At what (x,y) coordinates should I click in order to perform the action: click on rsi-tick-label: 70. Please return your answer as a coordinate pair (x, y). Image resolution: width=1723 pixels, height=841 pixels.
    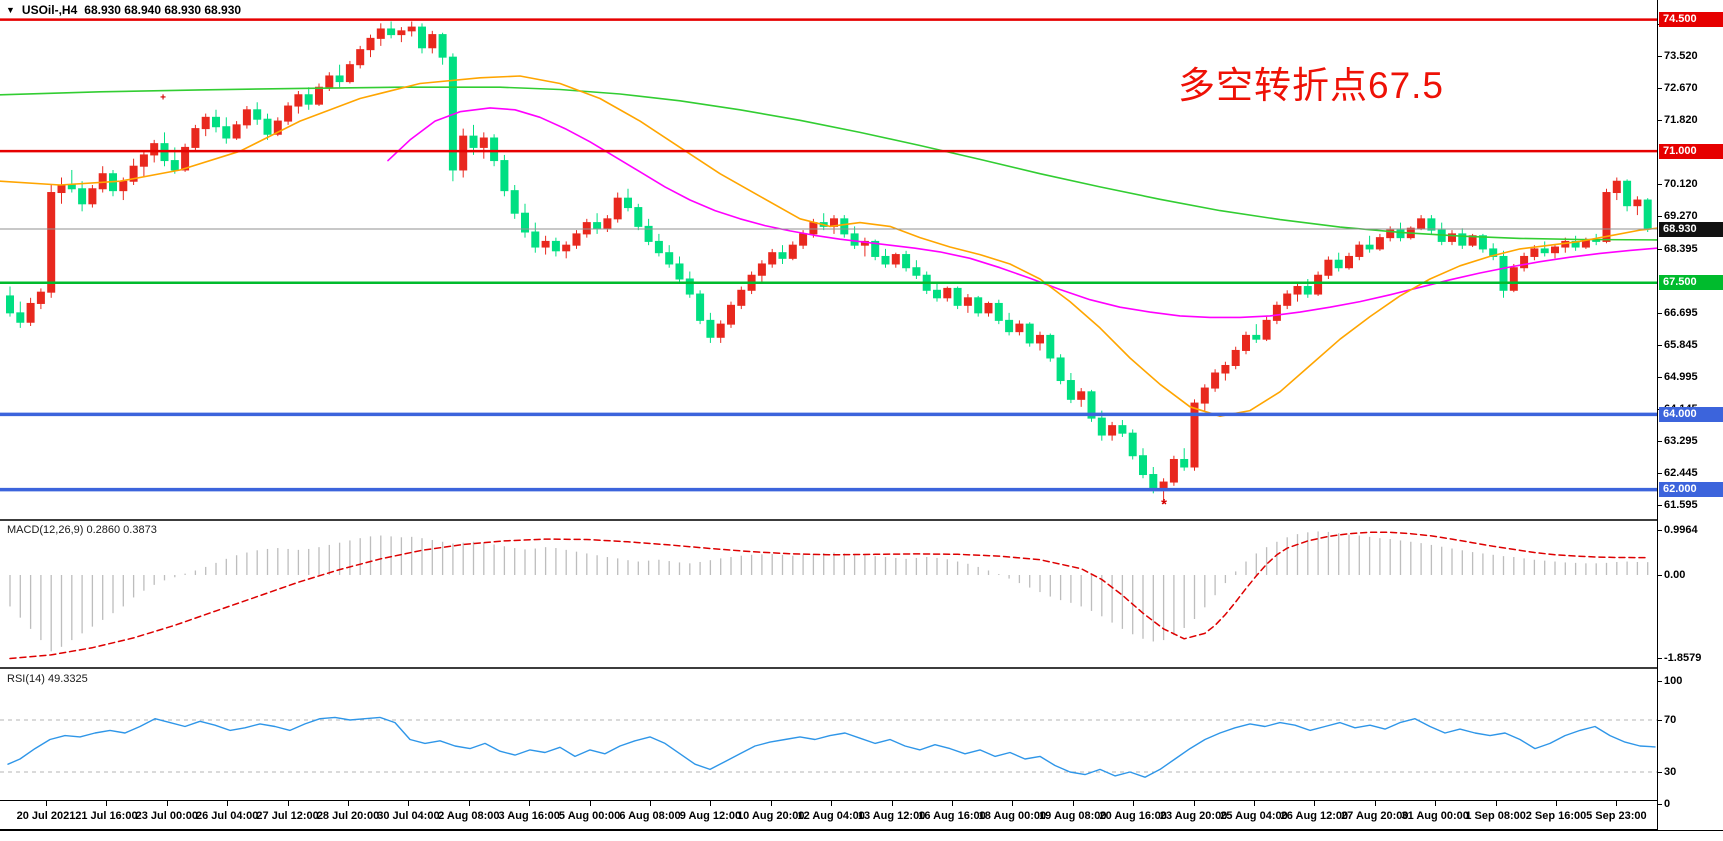
    Looking at the image, I should click on (1670, 720).